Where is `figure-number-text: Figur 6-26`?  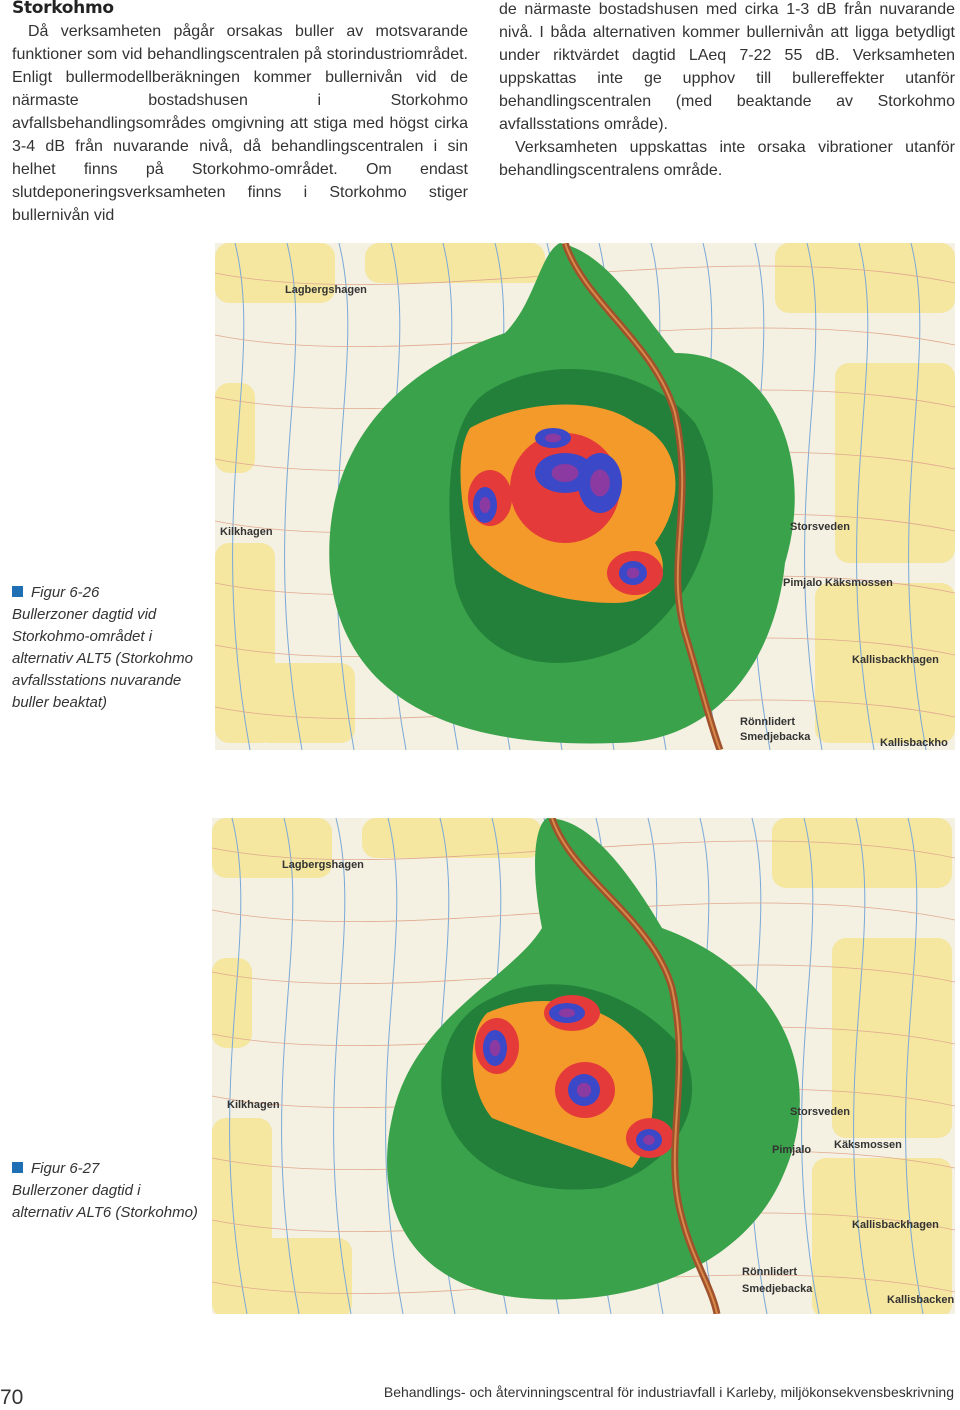
figure-number-text: Figur 6-26 is located at coordinates (65, 592).